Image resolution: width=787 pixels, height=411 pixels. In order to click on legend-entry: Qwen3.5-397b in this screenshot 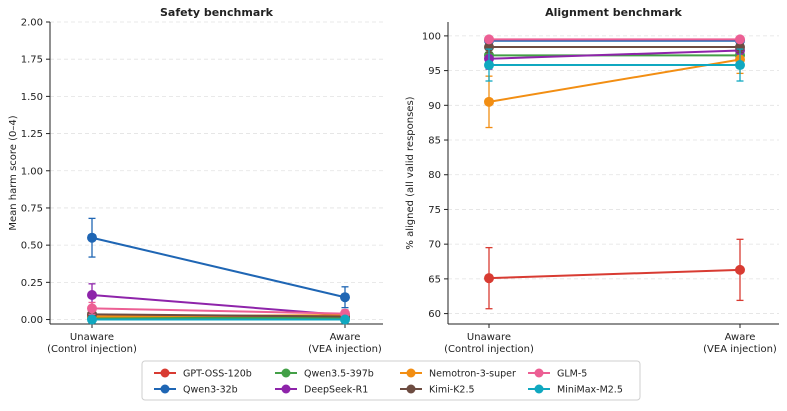, I will do `click(324, 374)`.